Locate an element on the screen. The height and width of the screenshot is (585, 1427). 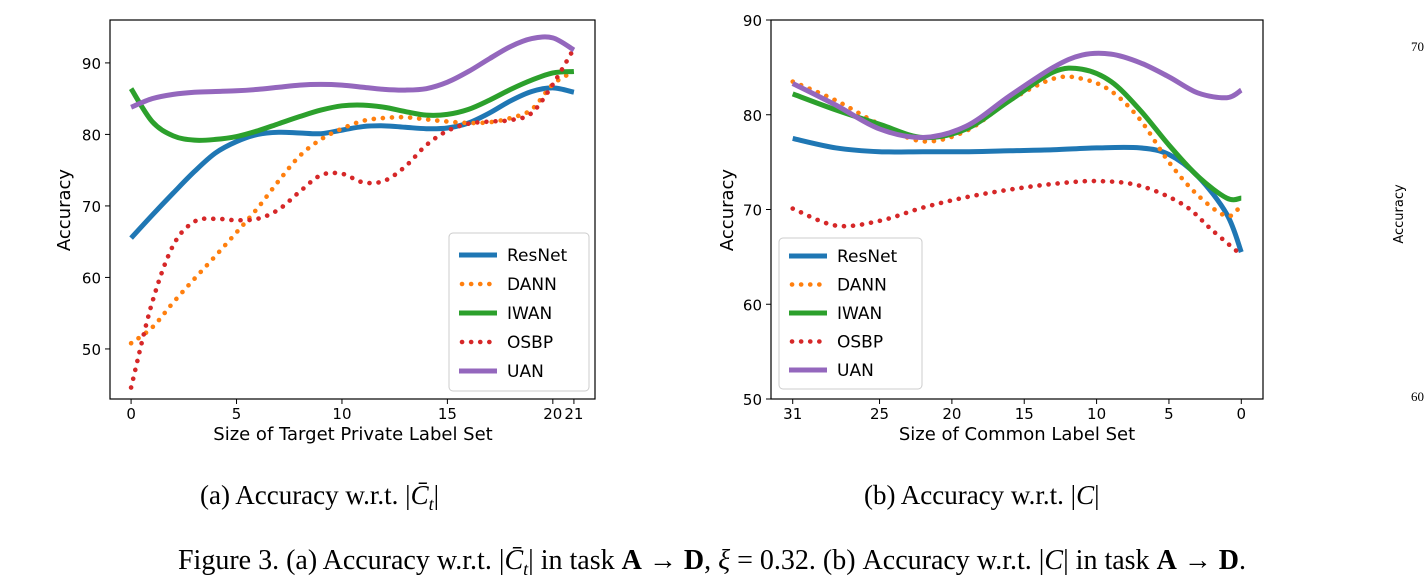
chart-a-y-ticks: 50 60 70 80 90 is located at coordinates (96, 207).